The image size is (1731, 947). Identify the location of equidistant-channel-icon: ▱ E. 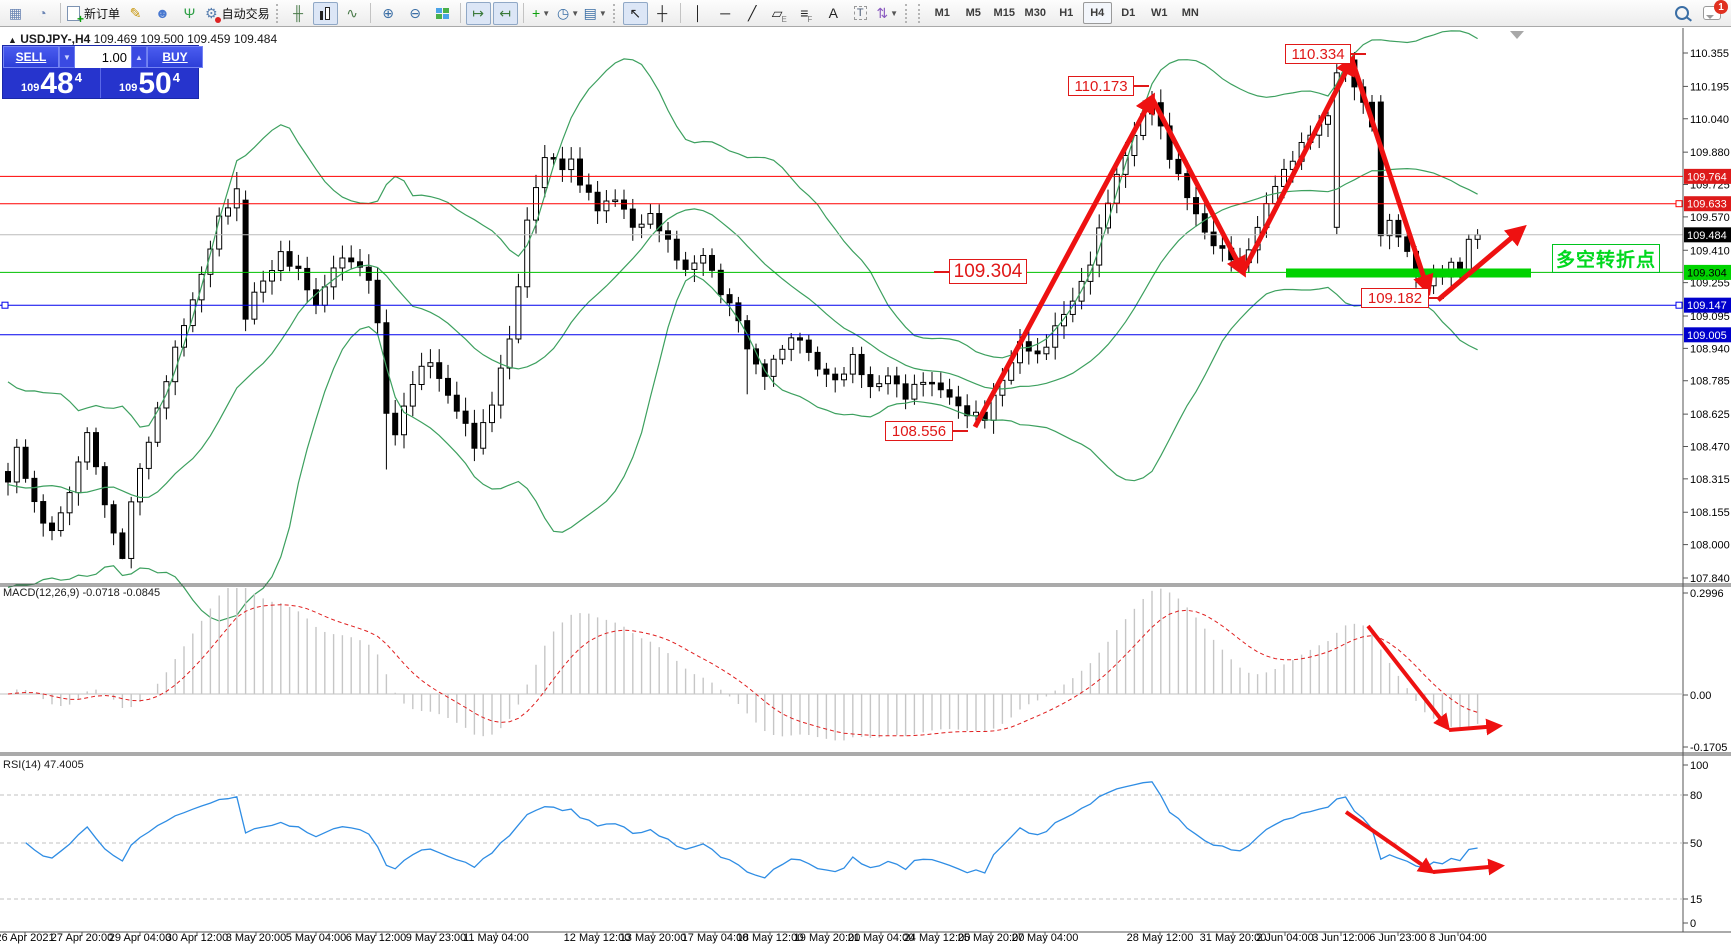
(779, 14).